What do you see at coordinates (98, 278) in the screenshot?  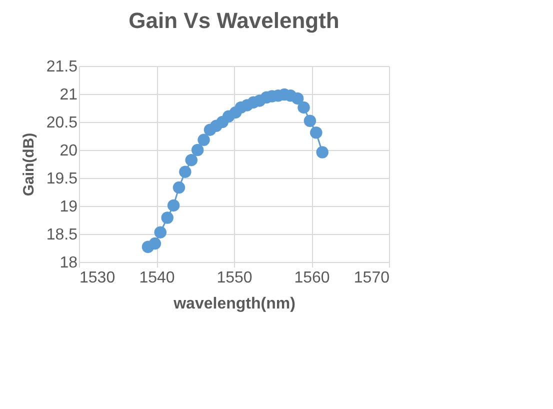 I see `x-tick-label: 1530` at bounding box center [98, 278].